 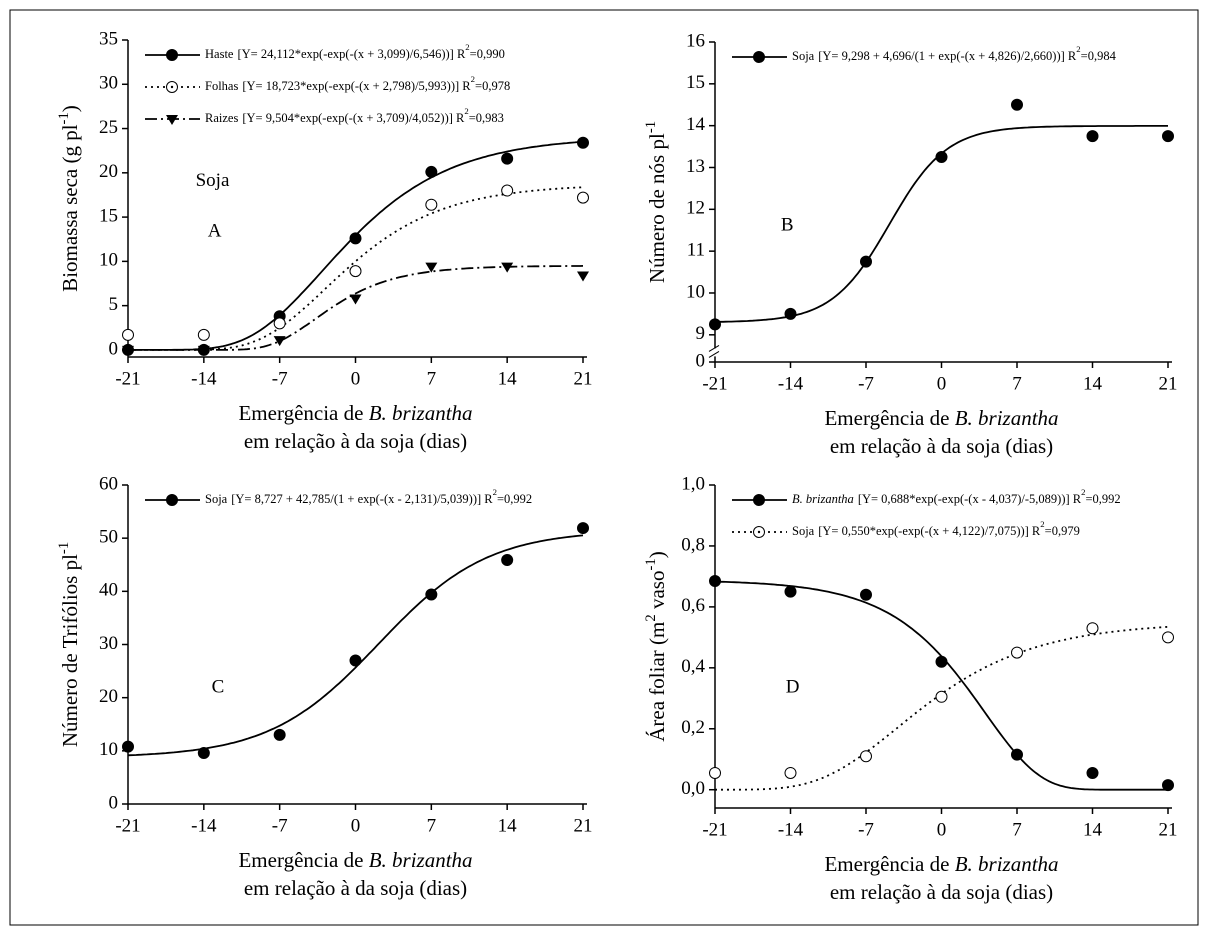 What do you see at coordinates (651, 127) in the screenshot?
I see `text-part: -1` at bounding box center [651, 127].